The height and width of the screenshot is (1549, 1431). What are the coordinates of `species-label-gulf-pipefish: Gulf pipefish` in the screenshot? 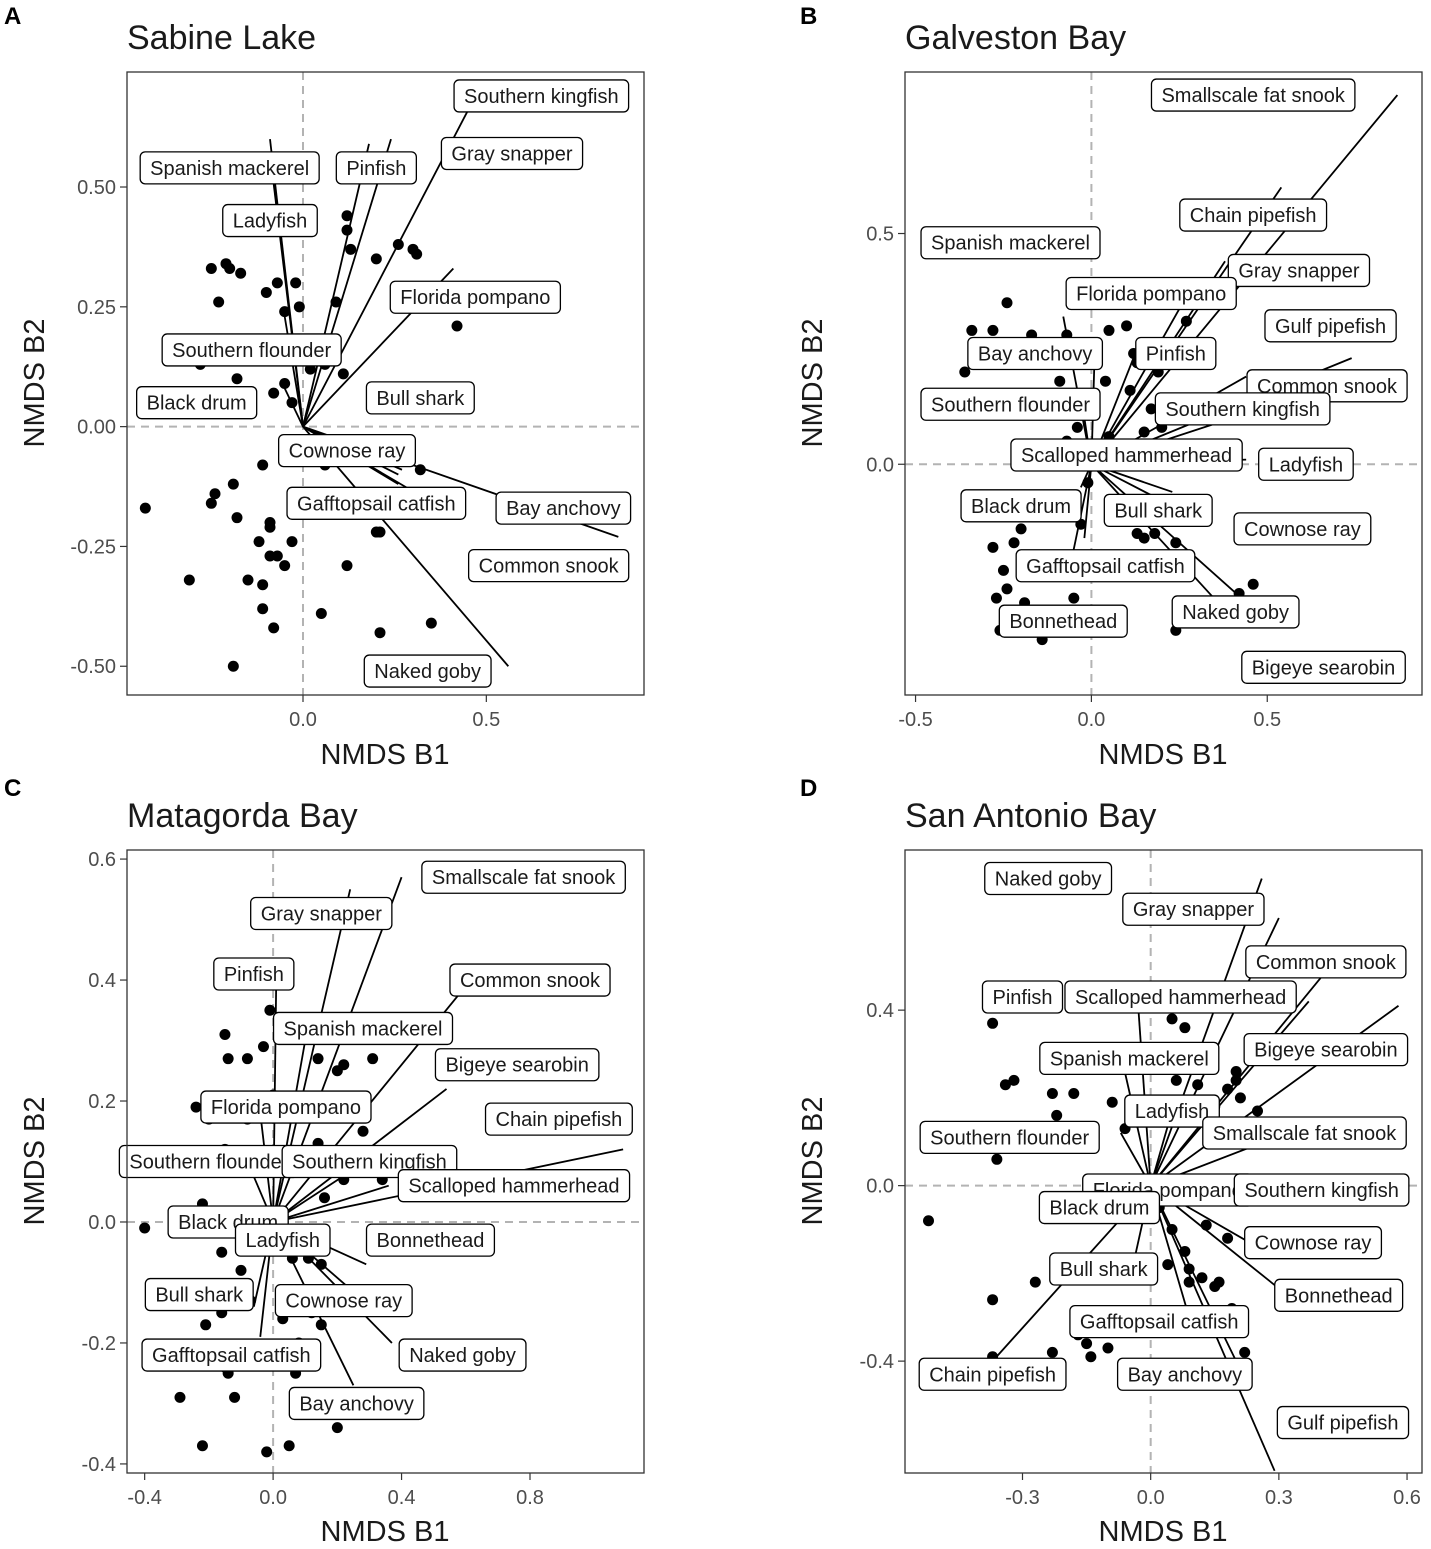 It's located at (1330, 326).